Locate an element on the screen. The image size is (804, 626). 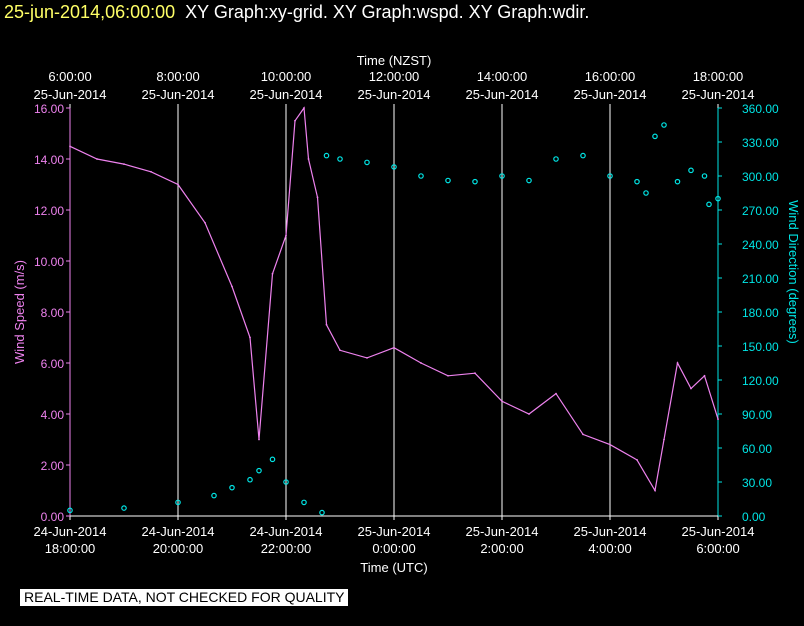
right-tick-label: 30.00 is located at coordinates (757, 483).